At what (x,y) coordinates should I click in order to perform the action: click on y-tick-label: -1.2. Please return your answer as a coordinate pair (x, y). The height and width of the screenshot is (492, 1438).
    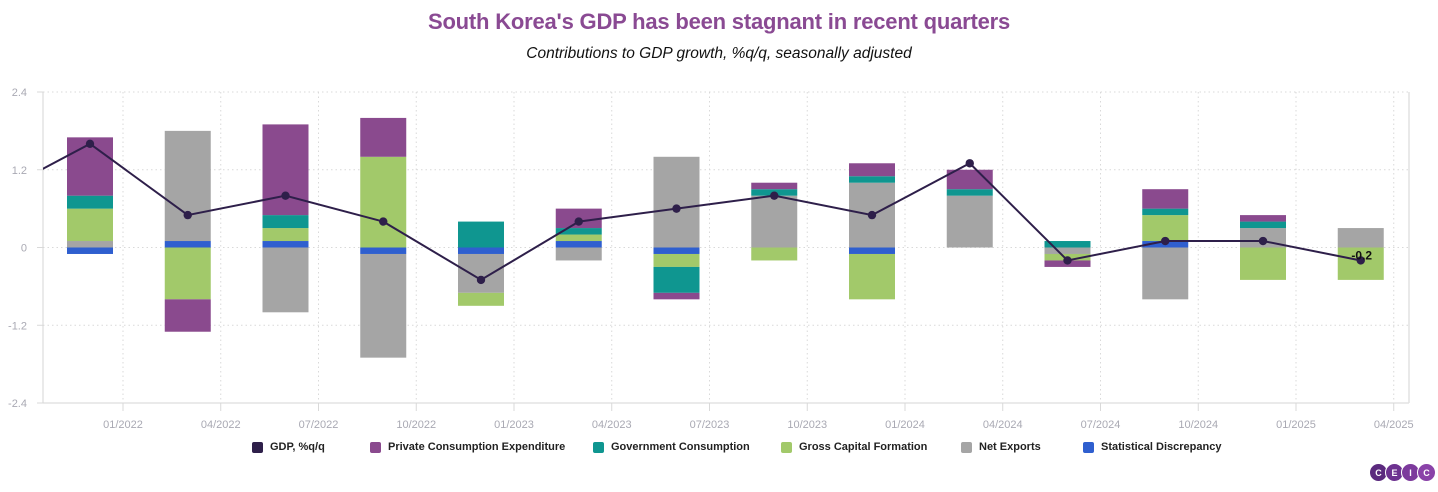
    Looking at the image, I should click on (17, 326).